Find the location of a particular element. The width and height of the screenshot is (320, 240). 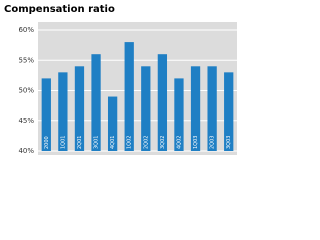

chart-title: Compensation ratio is located at coordinates (59, 9).